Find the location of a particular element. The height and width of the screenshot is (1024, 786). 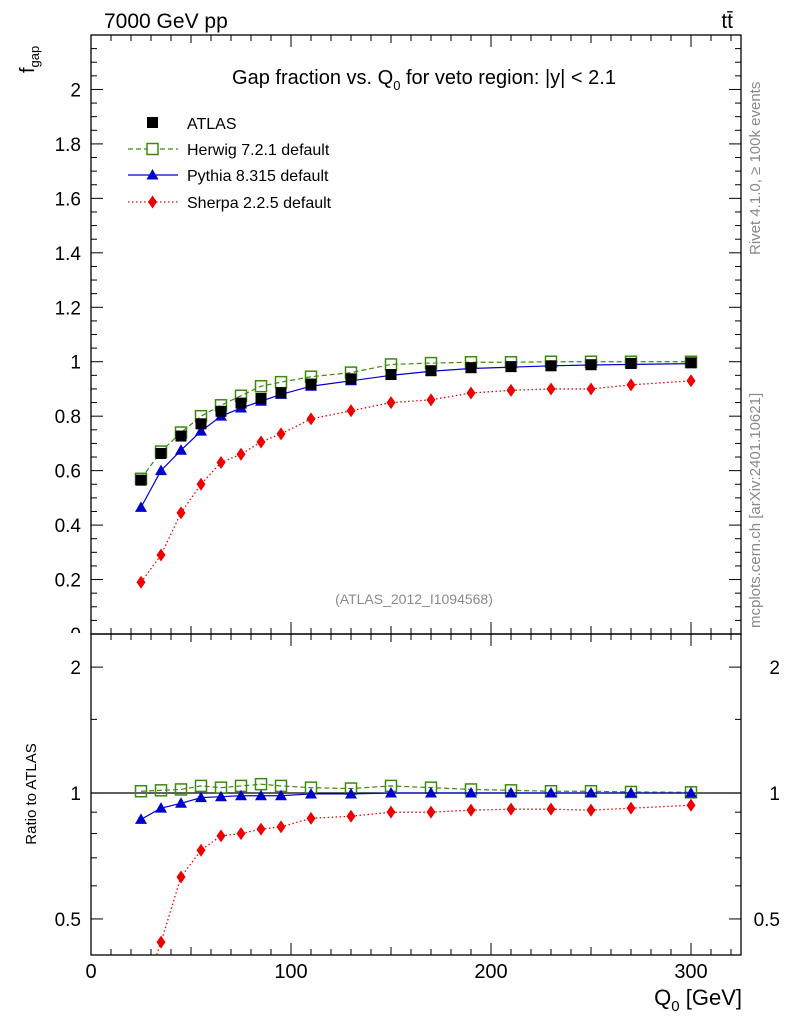

y-axis-label: fgap is located at coordinates (29, 59).